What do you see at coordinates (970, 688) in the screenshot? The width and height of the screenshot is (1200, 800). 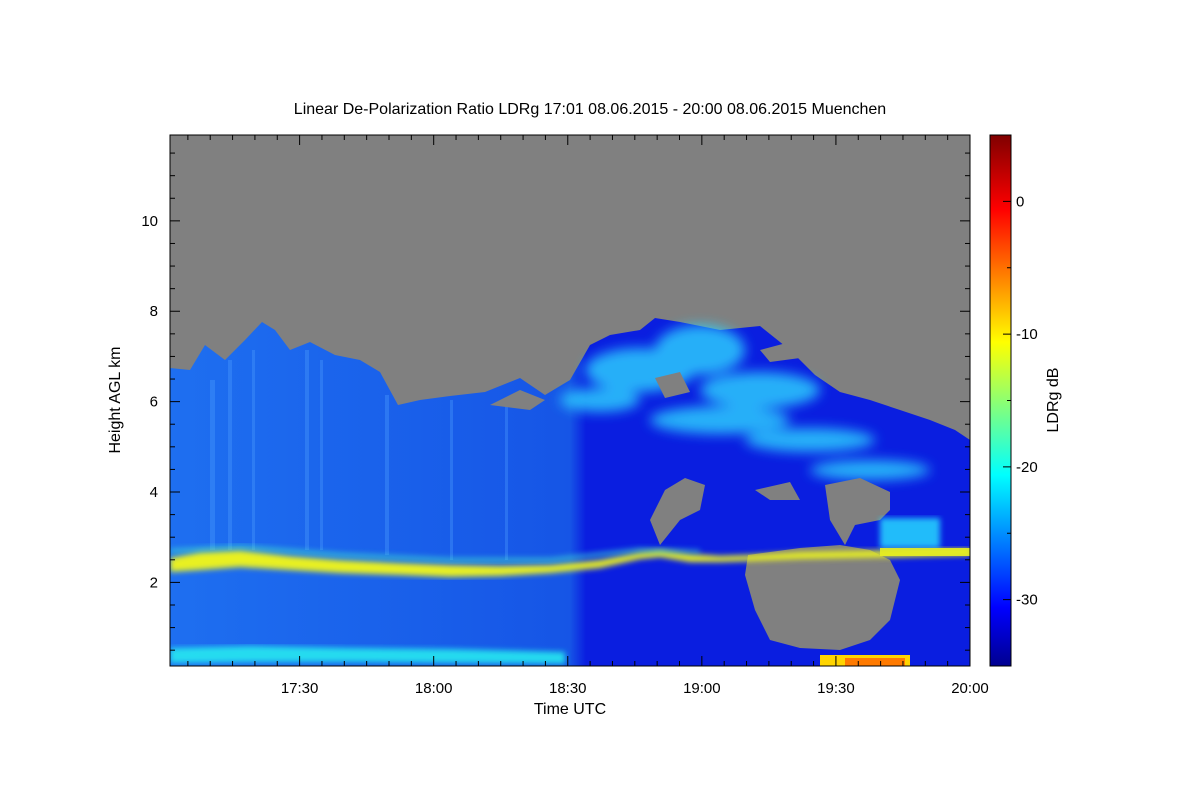 I see `x-tick-label: 20:00` at bounding box center [970, 688].